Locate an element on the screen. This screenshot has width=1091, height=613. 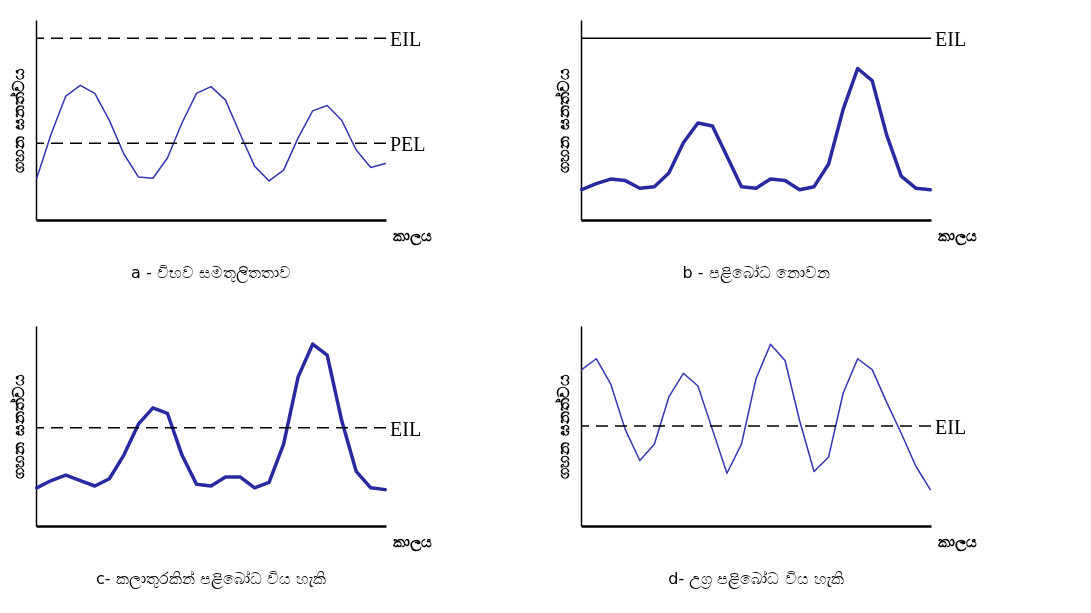
text: a - විභව සමතුලිතතාව is located at coordinates (211, 273).